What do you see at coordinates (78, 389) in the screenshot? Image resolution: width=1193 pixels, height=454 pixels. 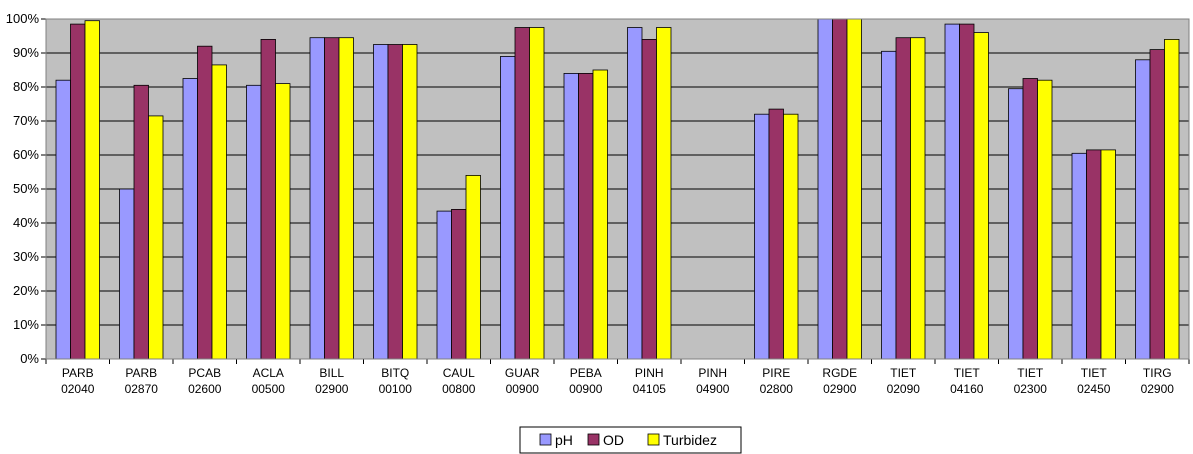 I see `x-tick-label: 02040` at bounding box center [78, 389].